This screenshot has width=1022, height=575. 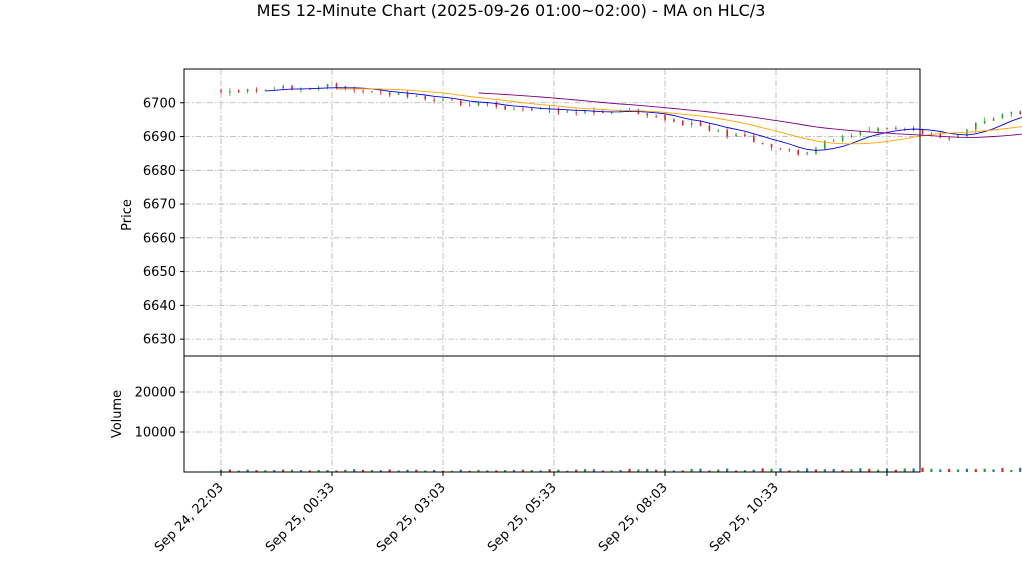 I want to click on price-axis-label: Price, so click(x=127, y=215).